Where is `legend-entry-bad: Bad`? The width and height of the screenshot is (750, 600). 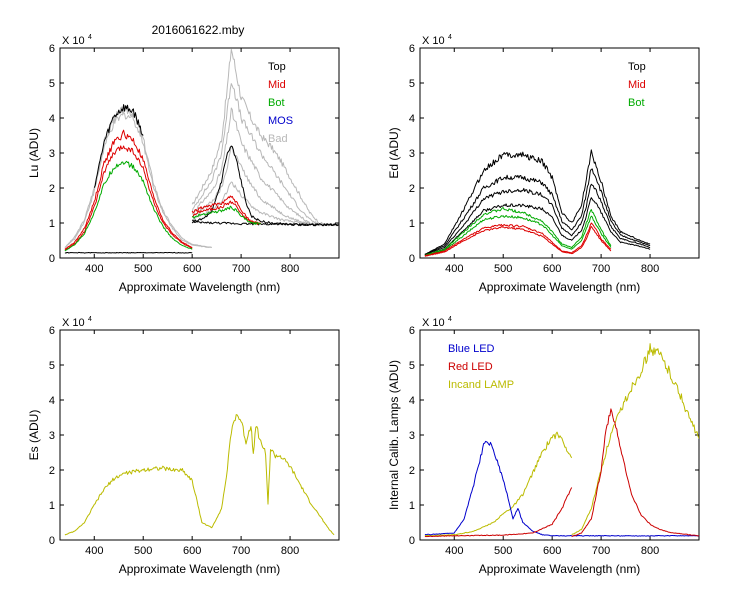 legend-entry-bad: Bad is located at coordinates (278, 139).